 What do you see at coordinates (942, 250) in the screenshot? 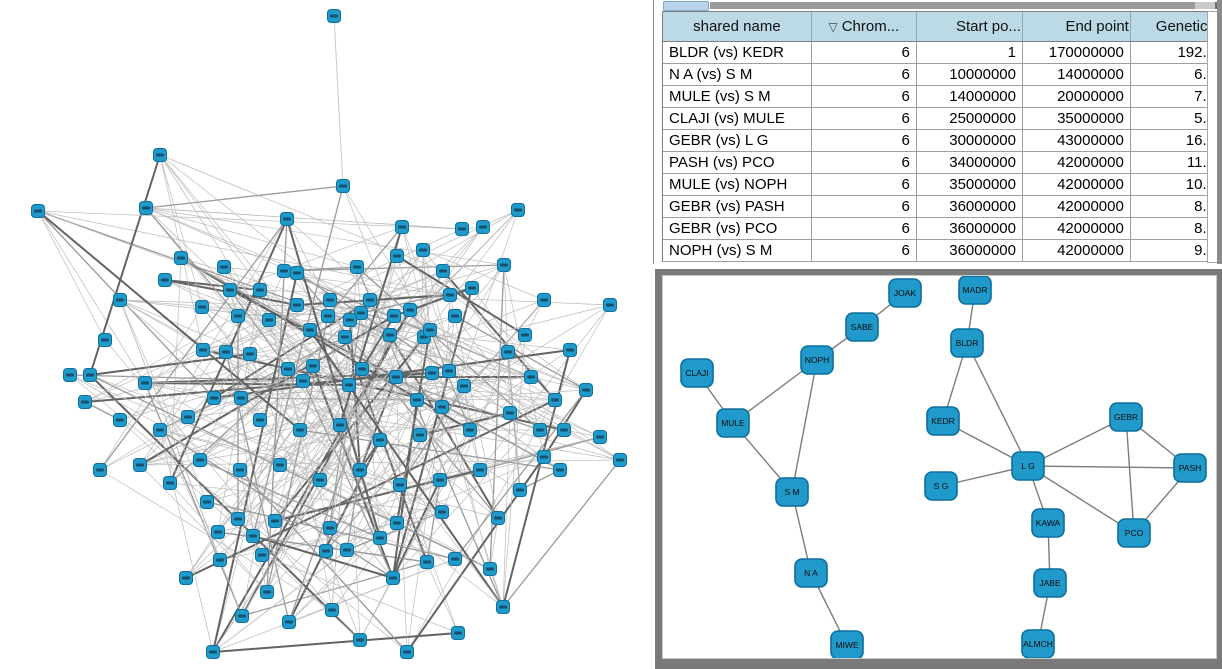
I see `table-row: NOPH (vs) S M 6 36000000 42000000 9.9` at bounding box center [942, 250].